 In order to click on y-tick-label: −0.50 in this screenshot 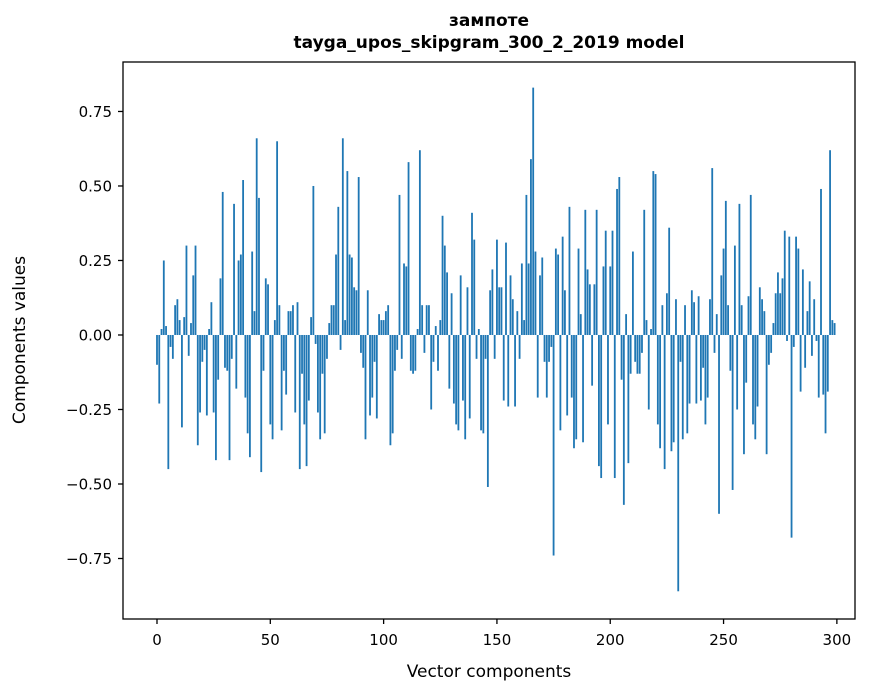, I will do `click(89, 484)`.